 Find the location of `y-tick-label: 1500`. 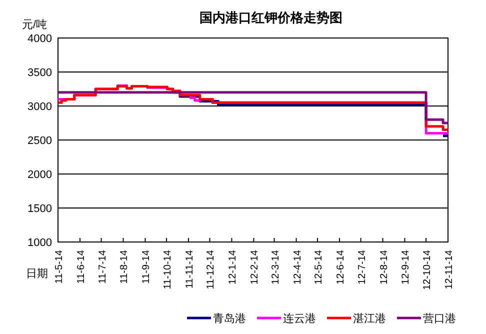

y-tick-label: 1500 is located at coordinates (40, 209).